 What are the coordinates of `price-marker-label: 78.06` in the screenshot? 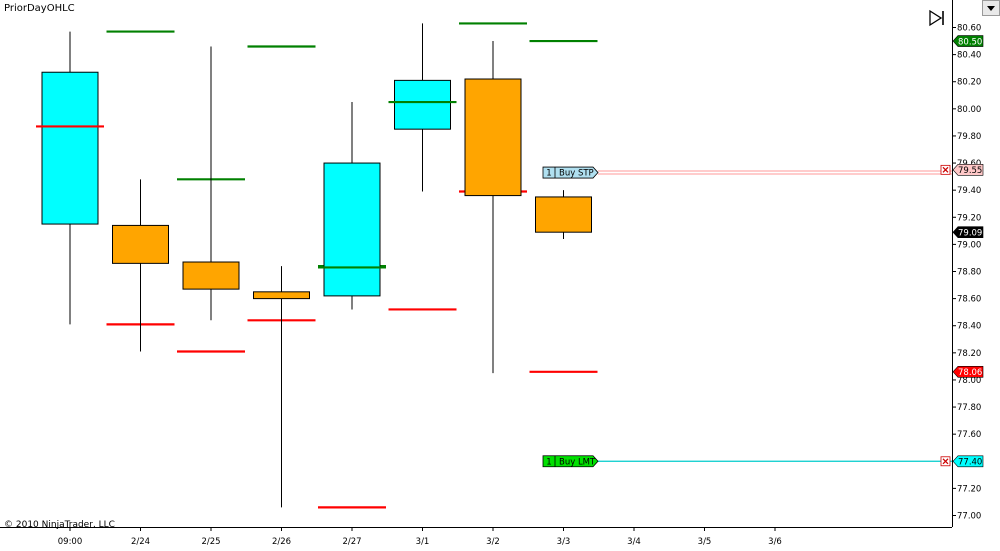 It's located at (970, 373).